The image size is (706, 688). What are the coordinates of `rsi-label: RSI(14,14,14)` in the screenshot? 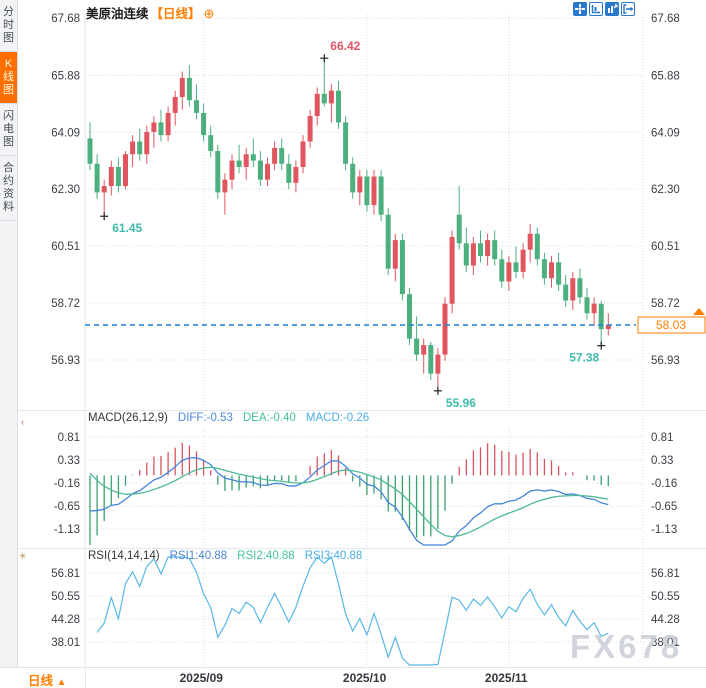 It's located at (124, 556).